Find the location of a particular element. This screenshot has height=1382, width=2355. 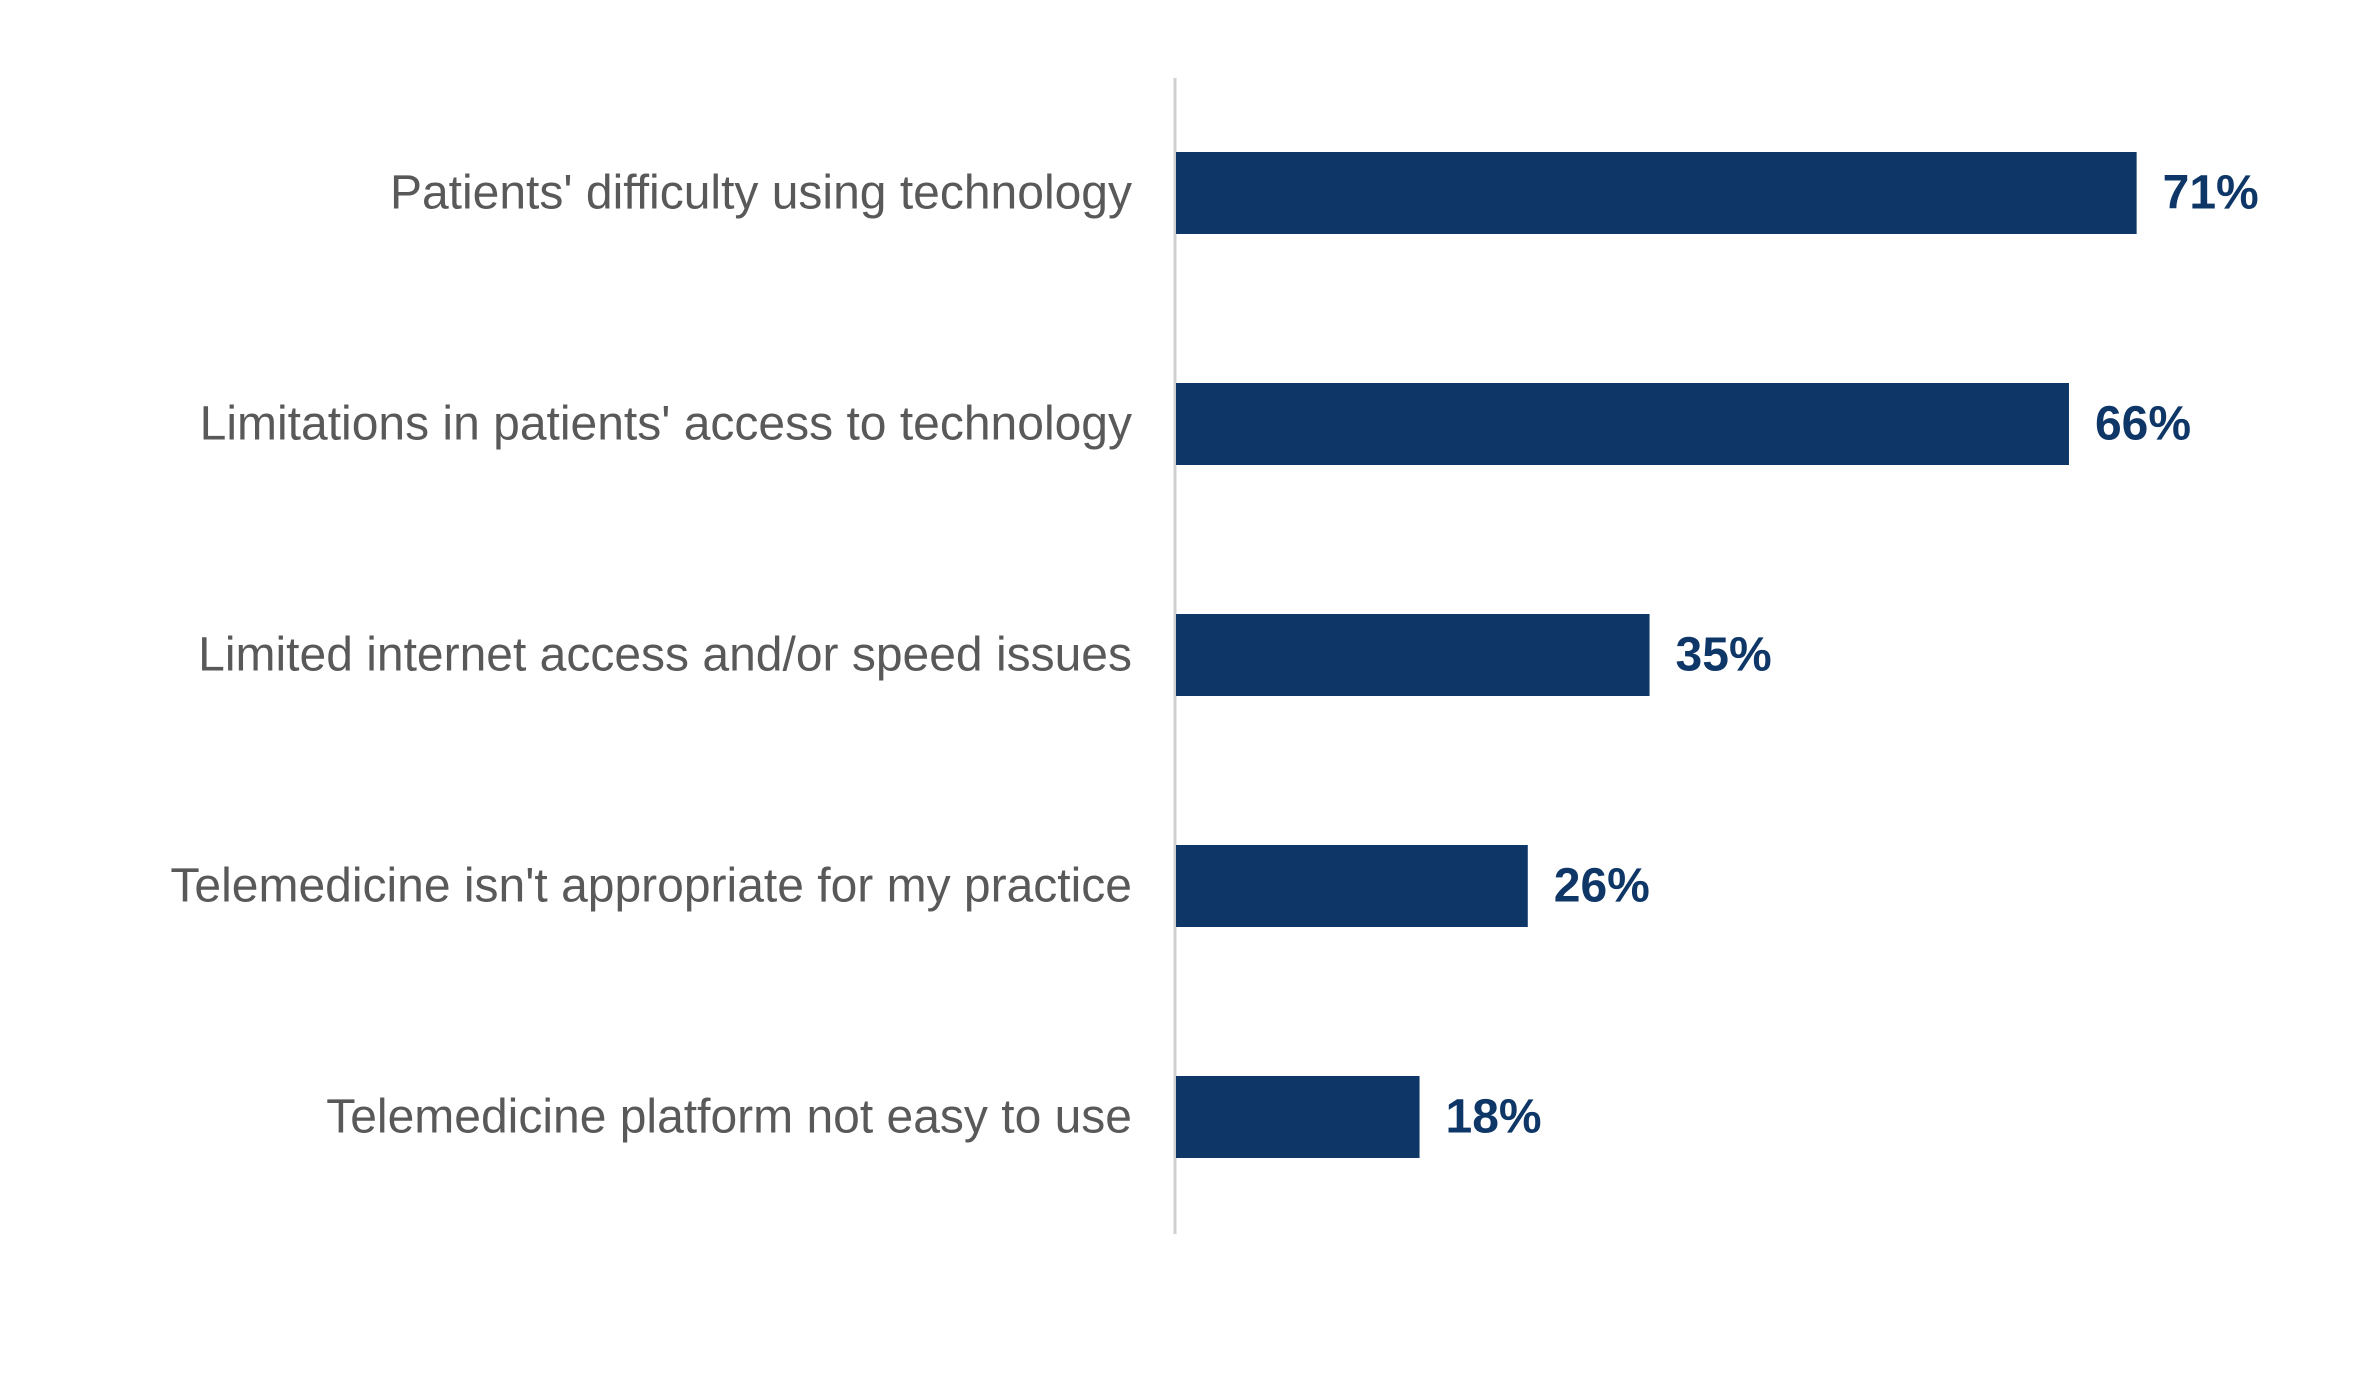

value-label: 35% is located at coordinates (1724, 655).